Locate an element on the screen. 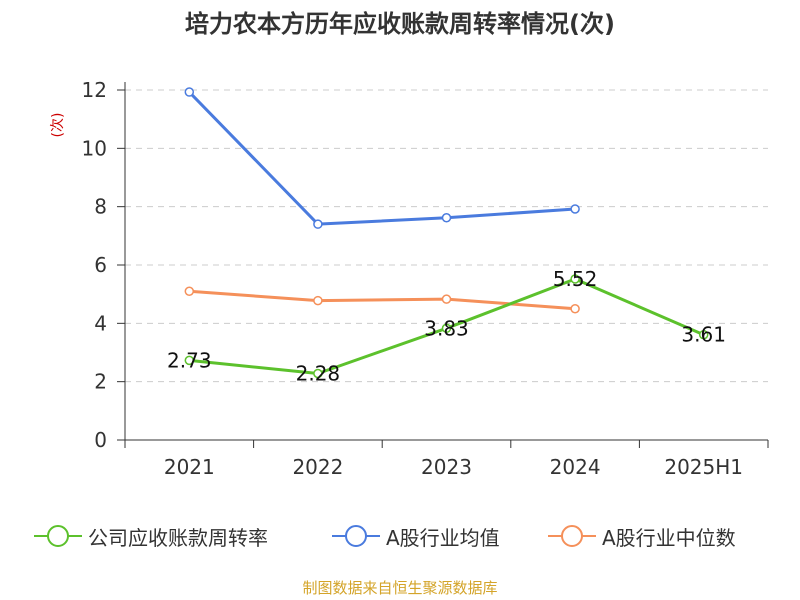 The image size is (800, 600). data-label: 2.73 is located at coordinates (189, 360).